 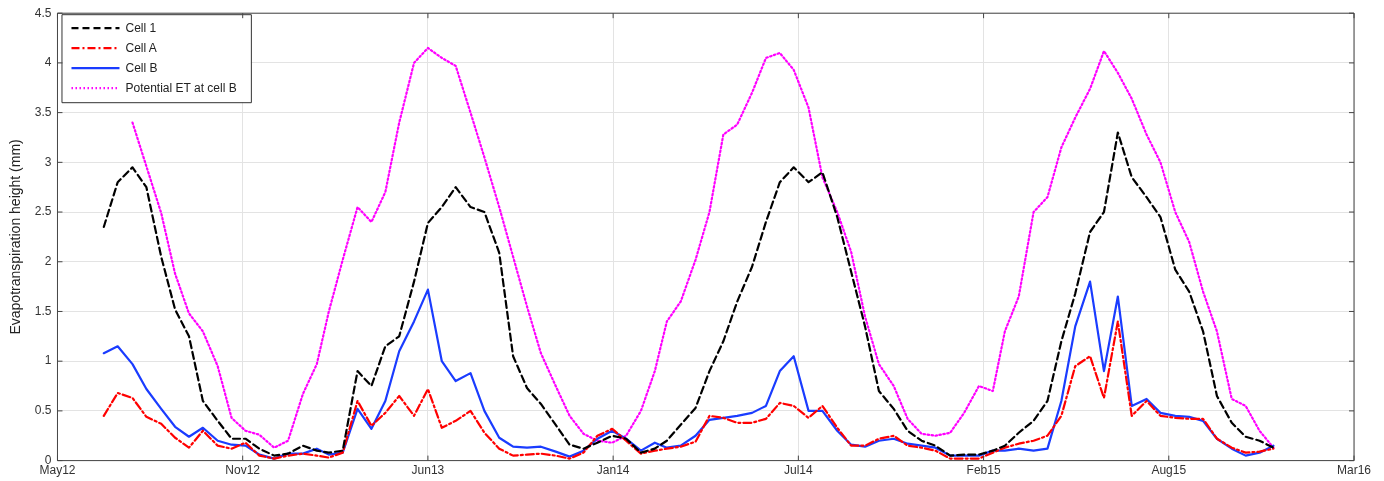 What do you see at coordinates (43, 410) in the screenshot?
I see `y-tick-label: 0.5` at bounding box center [43, 410].